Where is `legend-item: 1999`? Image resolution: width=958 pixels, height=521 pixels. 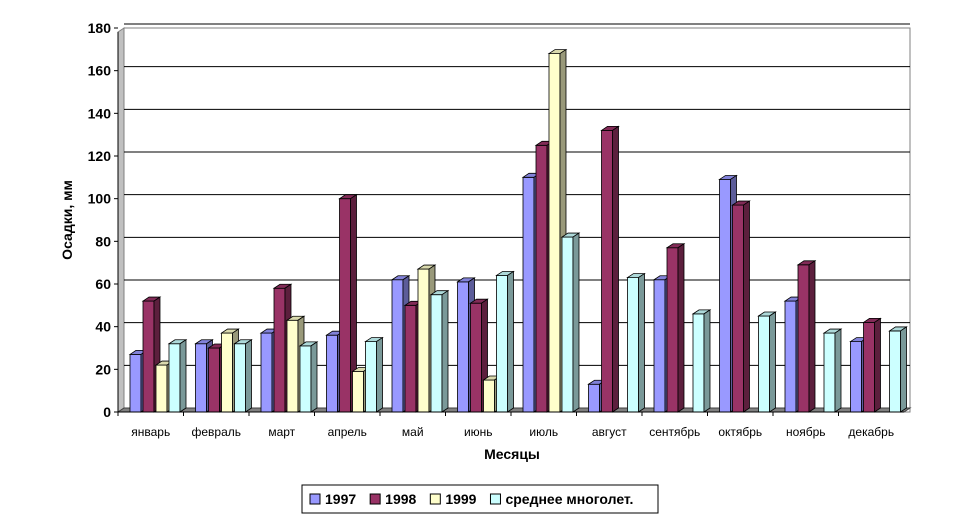
legend-item: 1999 is located at coordinates (453, 499).